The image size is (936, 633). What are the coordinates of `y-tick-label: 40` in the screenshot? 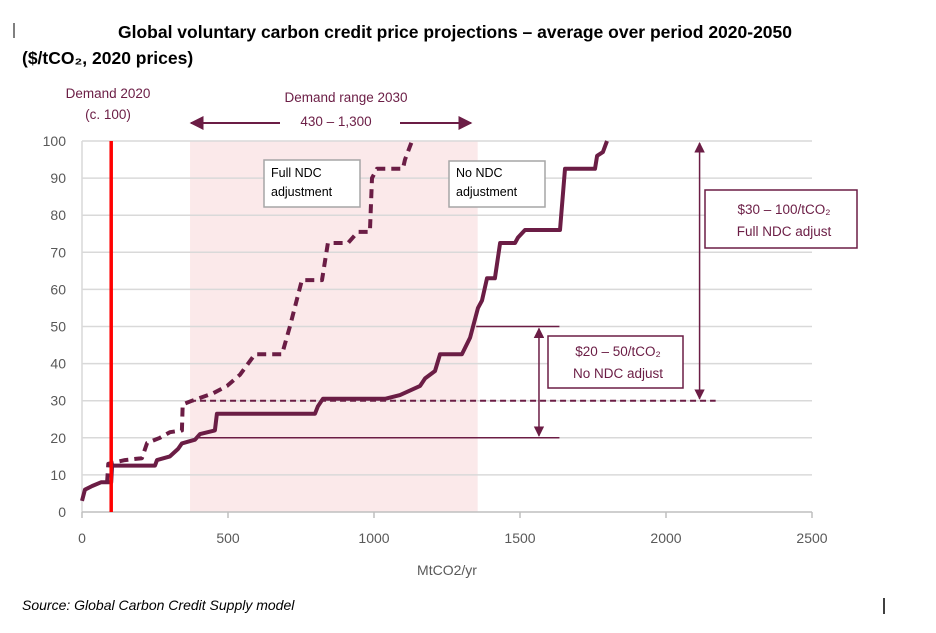 It's located at (58, 364).